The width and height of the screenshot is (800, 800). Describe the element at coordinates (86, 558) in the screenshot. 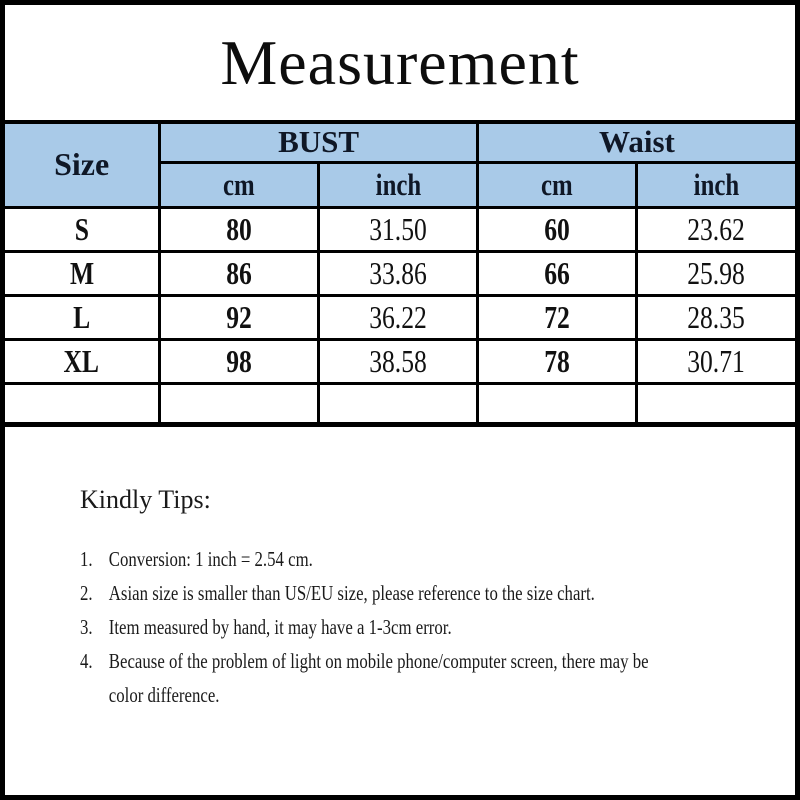

I see `tip-number: 1.` at that location.